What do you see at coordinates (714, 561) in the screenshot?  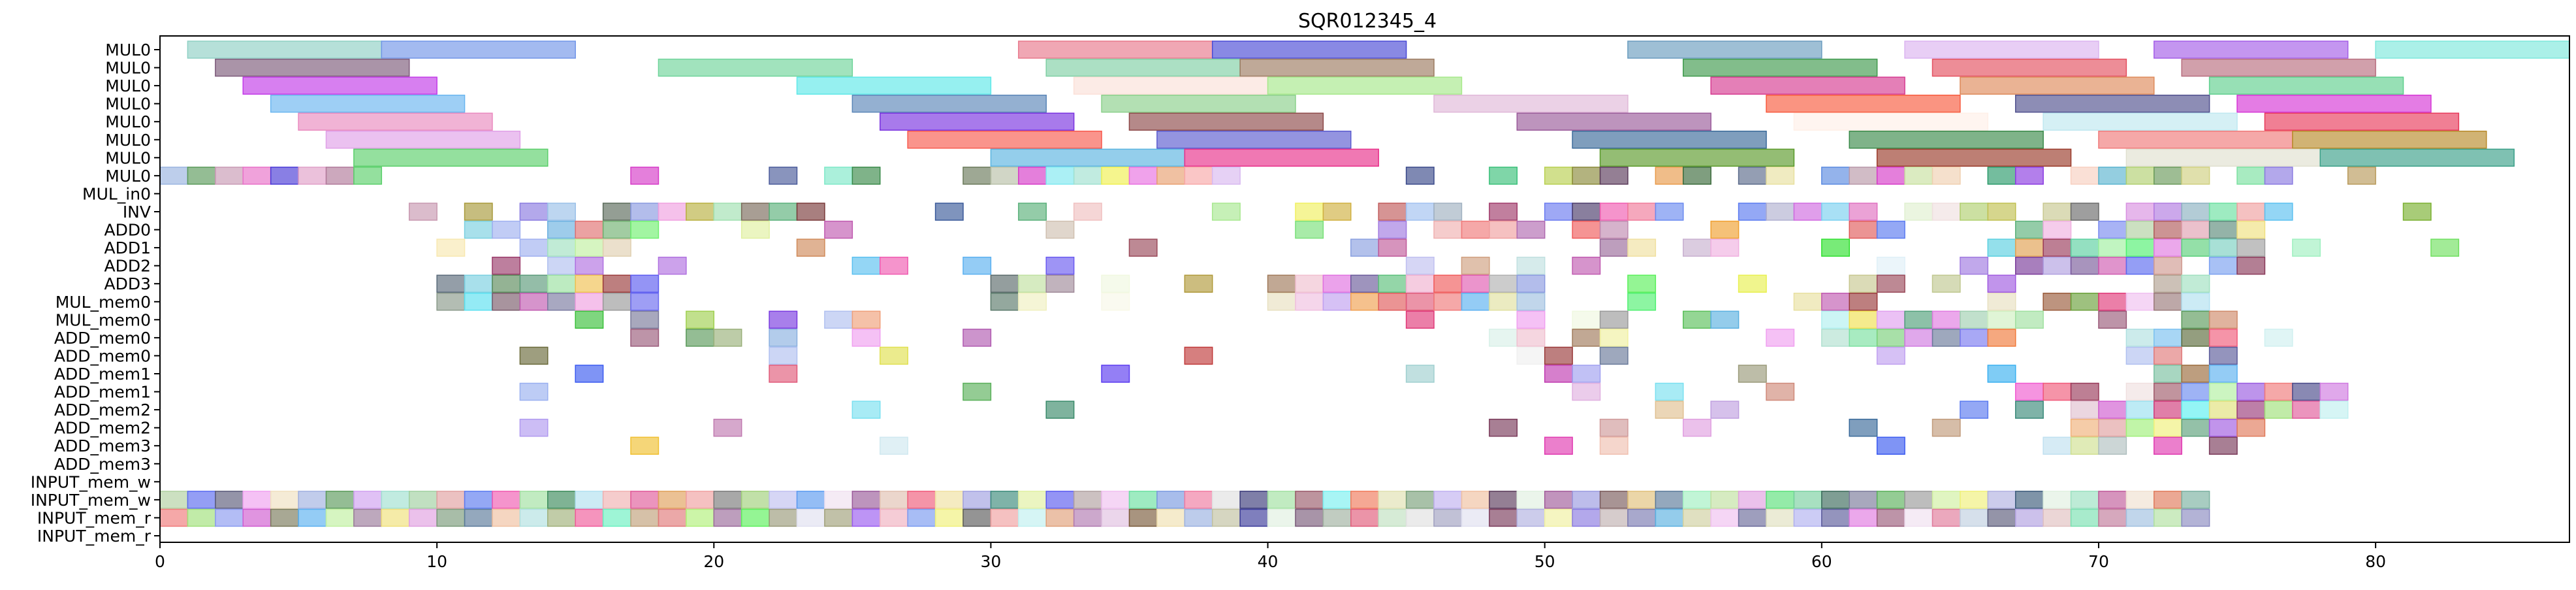 I see `x-tick-label: 20` at bounding box center [714, 561].